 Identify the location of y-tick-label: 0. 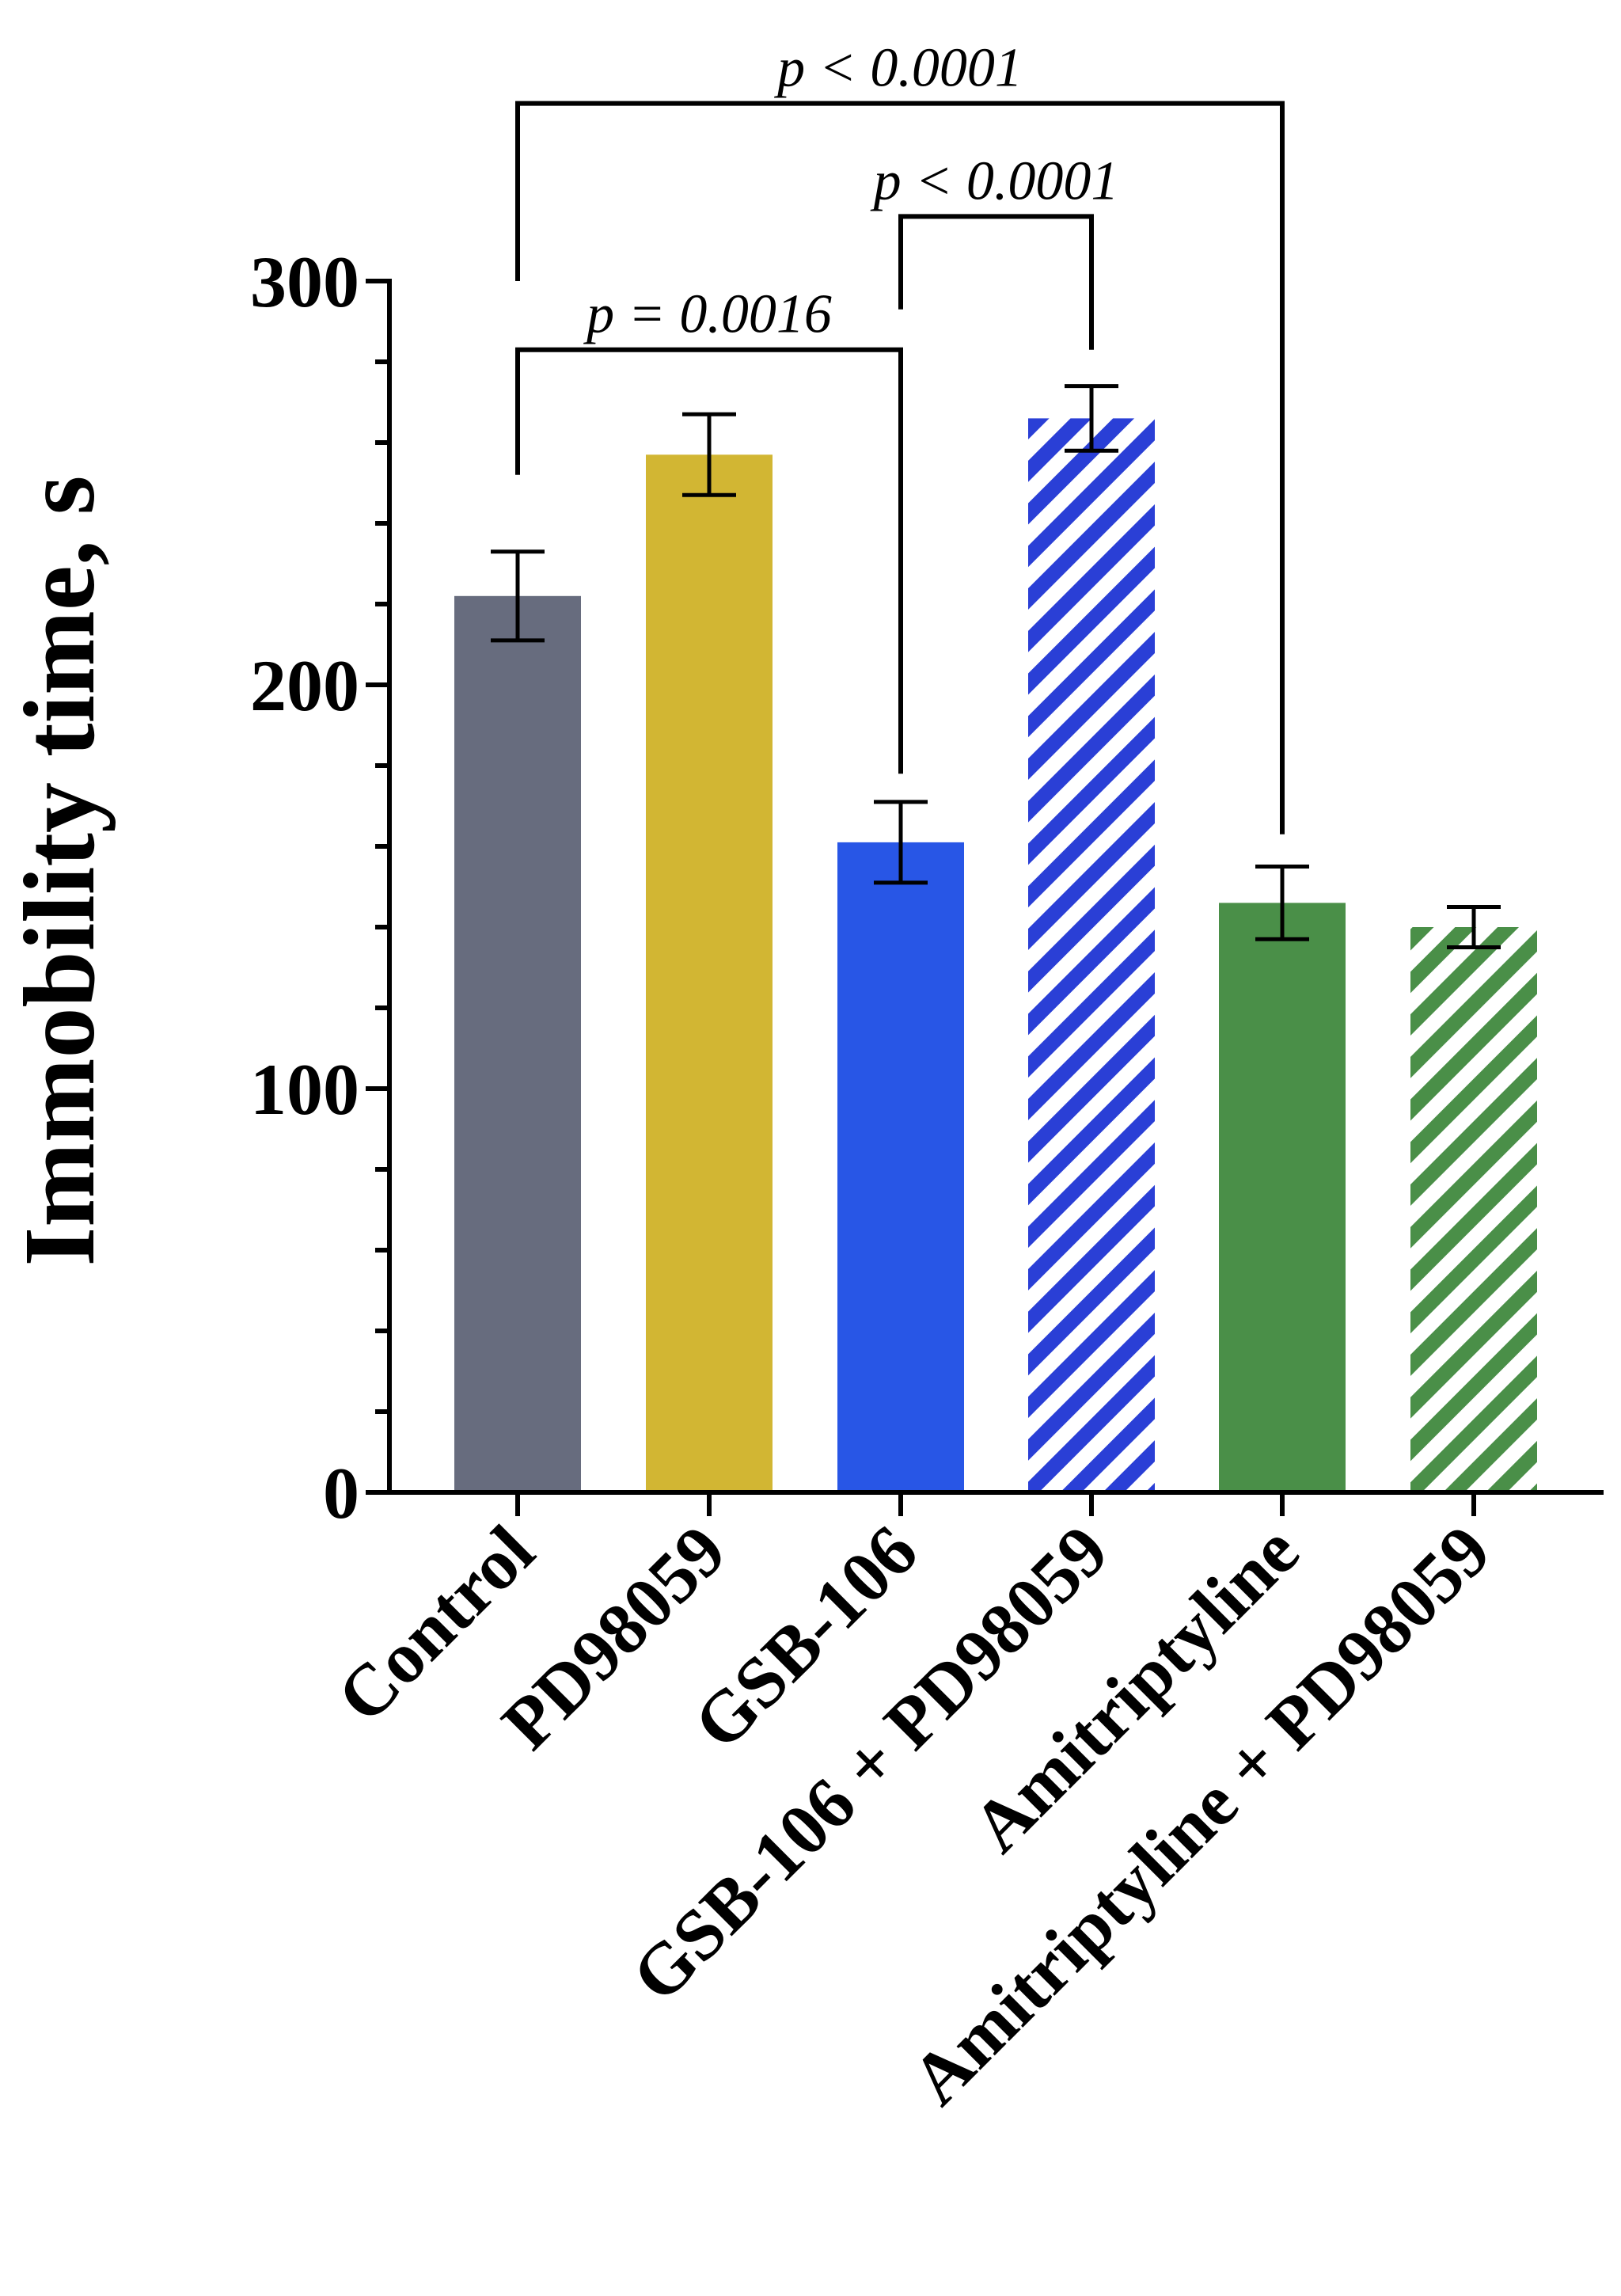
(341, 1493).